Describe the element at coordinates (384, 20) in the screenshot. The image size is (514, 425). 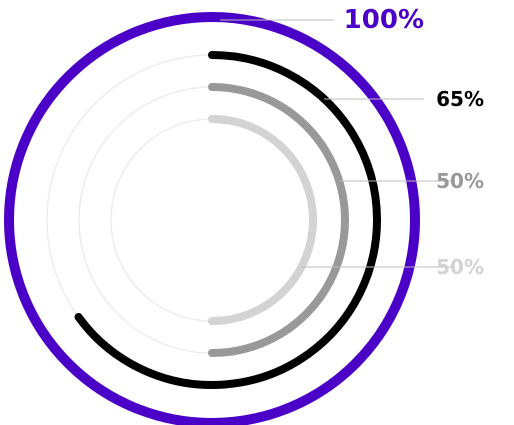
I see `value-label-1: 100%` at that location.